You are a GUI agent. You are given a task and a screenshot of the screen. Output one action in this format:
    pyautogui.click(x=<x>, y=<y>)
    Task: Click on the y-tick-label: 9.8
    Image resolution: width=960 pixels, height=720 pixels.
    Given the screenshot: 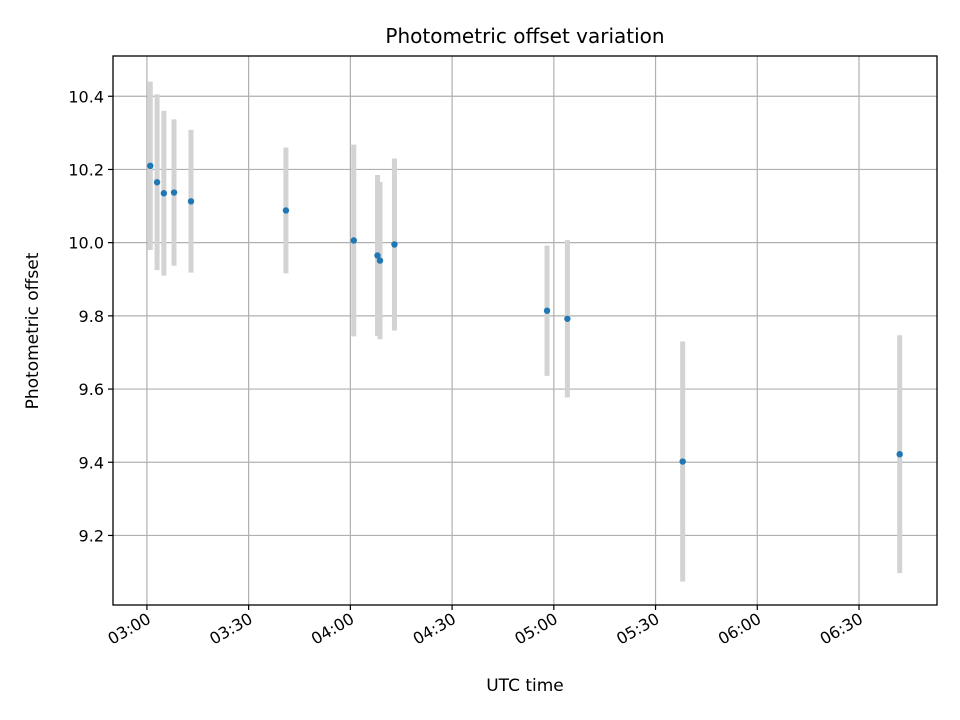 What is the action you would take?
    pyautogui.click(x=91, y=316)
    